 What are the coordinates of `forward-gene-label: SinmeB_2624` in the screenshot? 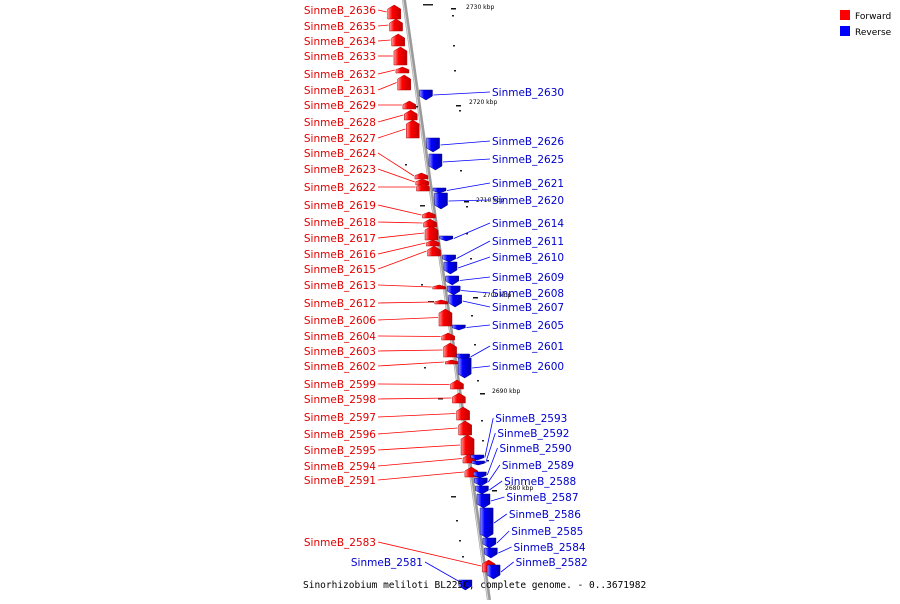 It's located at (340, 154).